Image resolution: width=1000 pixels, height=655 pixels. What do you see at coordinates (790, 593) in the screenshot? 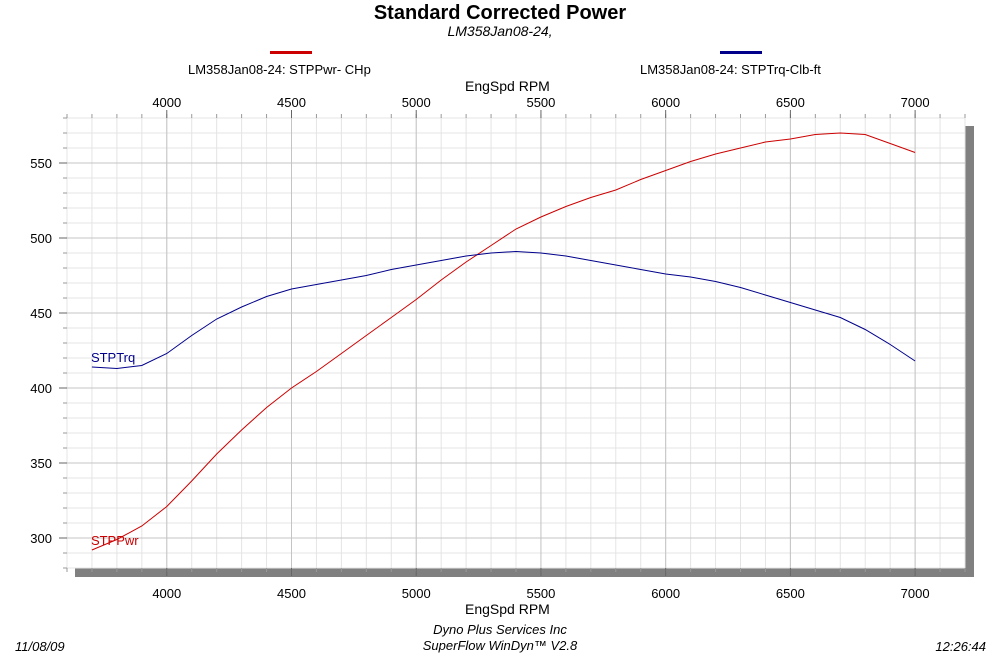
I see `x-tick-label-bottom: 6500` at bounding box center [790, 593].